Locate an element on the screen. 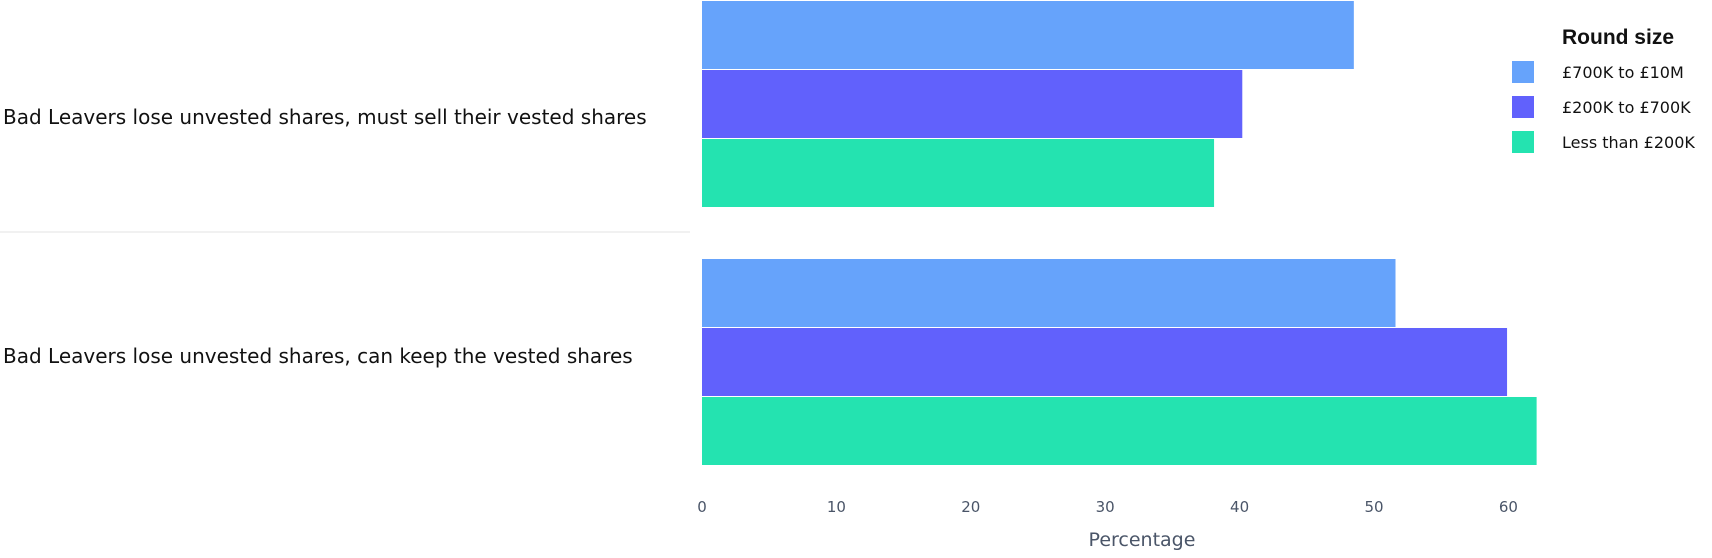 The image size is (1712, 558). x-tick-label-4: 40 is located at coordinates (1239, 507).